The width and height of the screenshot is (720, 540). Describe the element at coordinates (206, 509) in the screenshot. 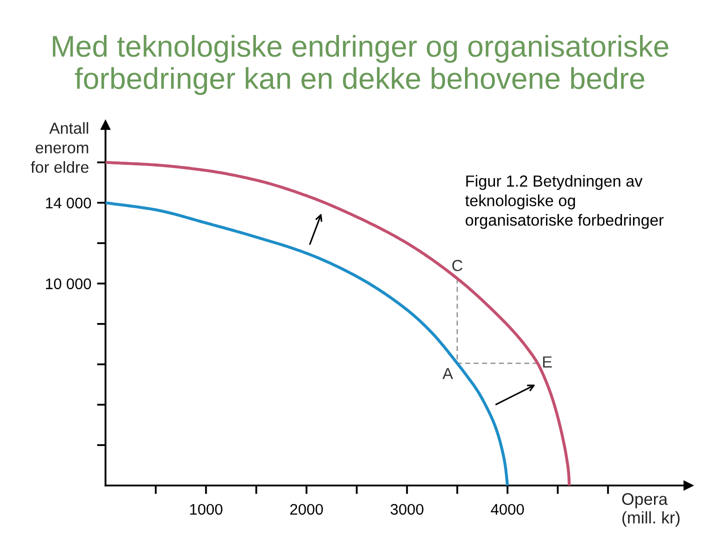

I see `x-tick-label: 1000` at that location.